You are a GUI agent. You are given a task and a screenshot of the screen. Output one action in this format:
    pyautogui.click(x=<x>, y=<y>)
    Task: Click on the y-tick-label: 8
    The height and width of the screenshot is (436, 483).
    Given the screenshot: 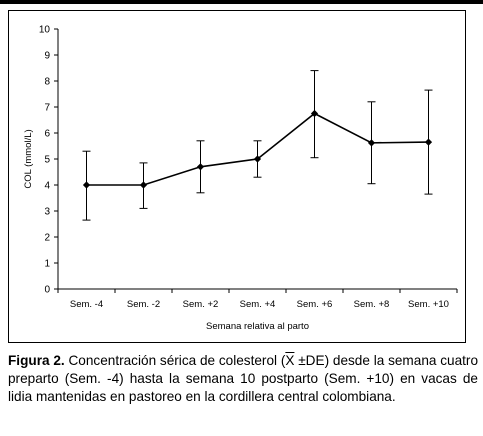 What is the action you would take?
    pyautogui.click(x=47, y=82)
    